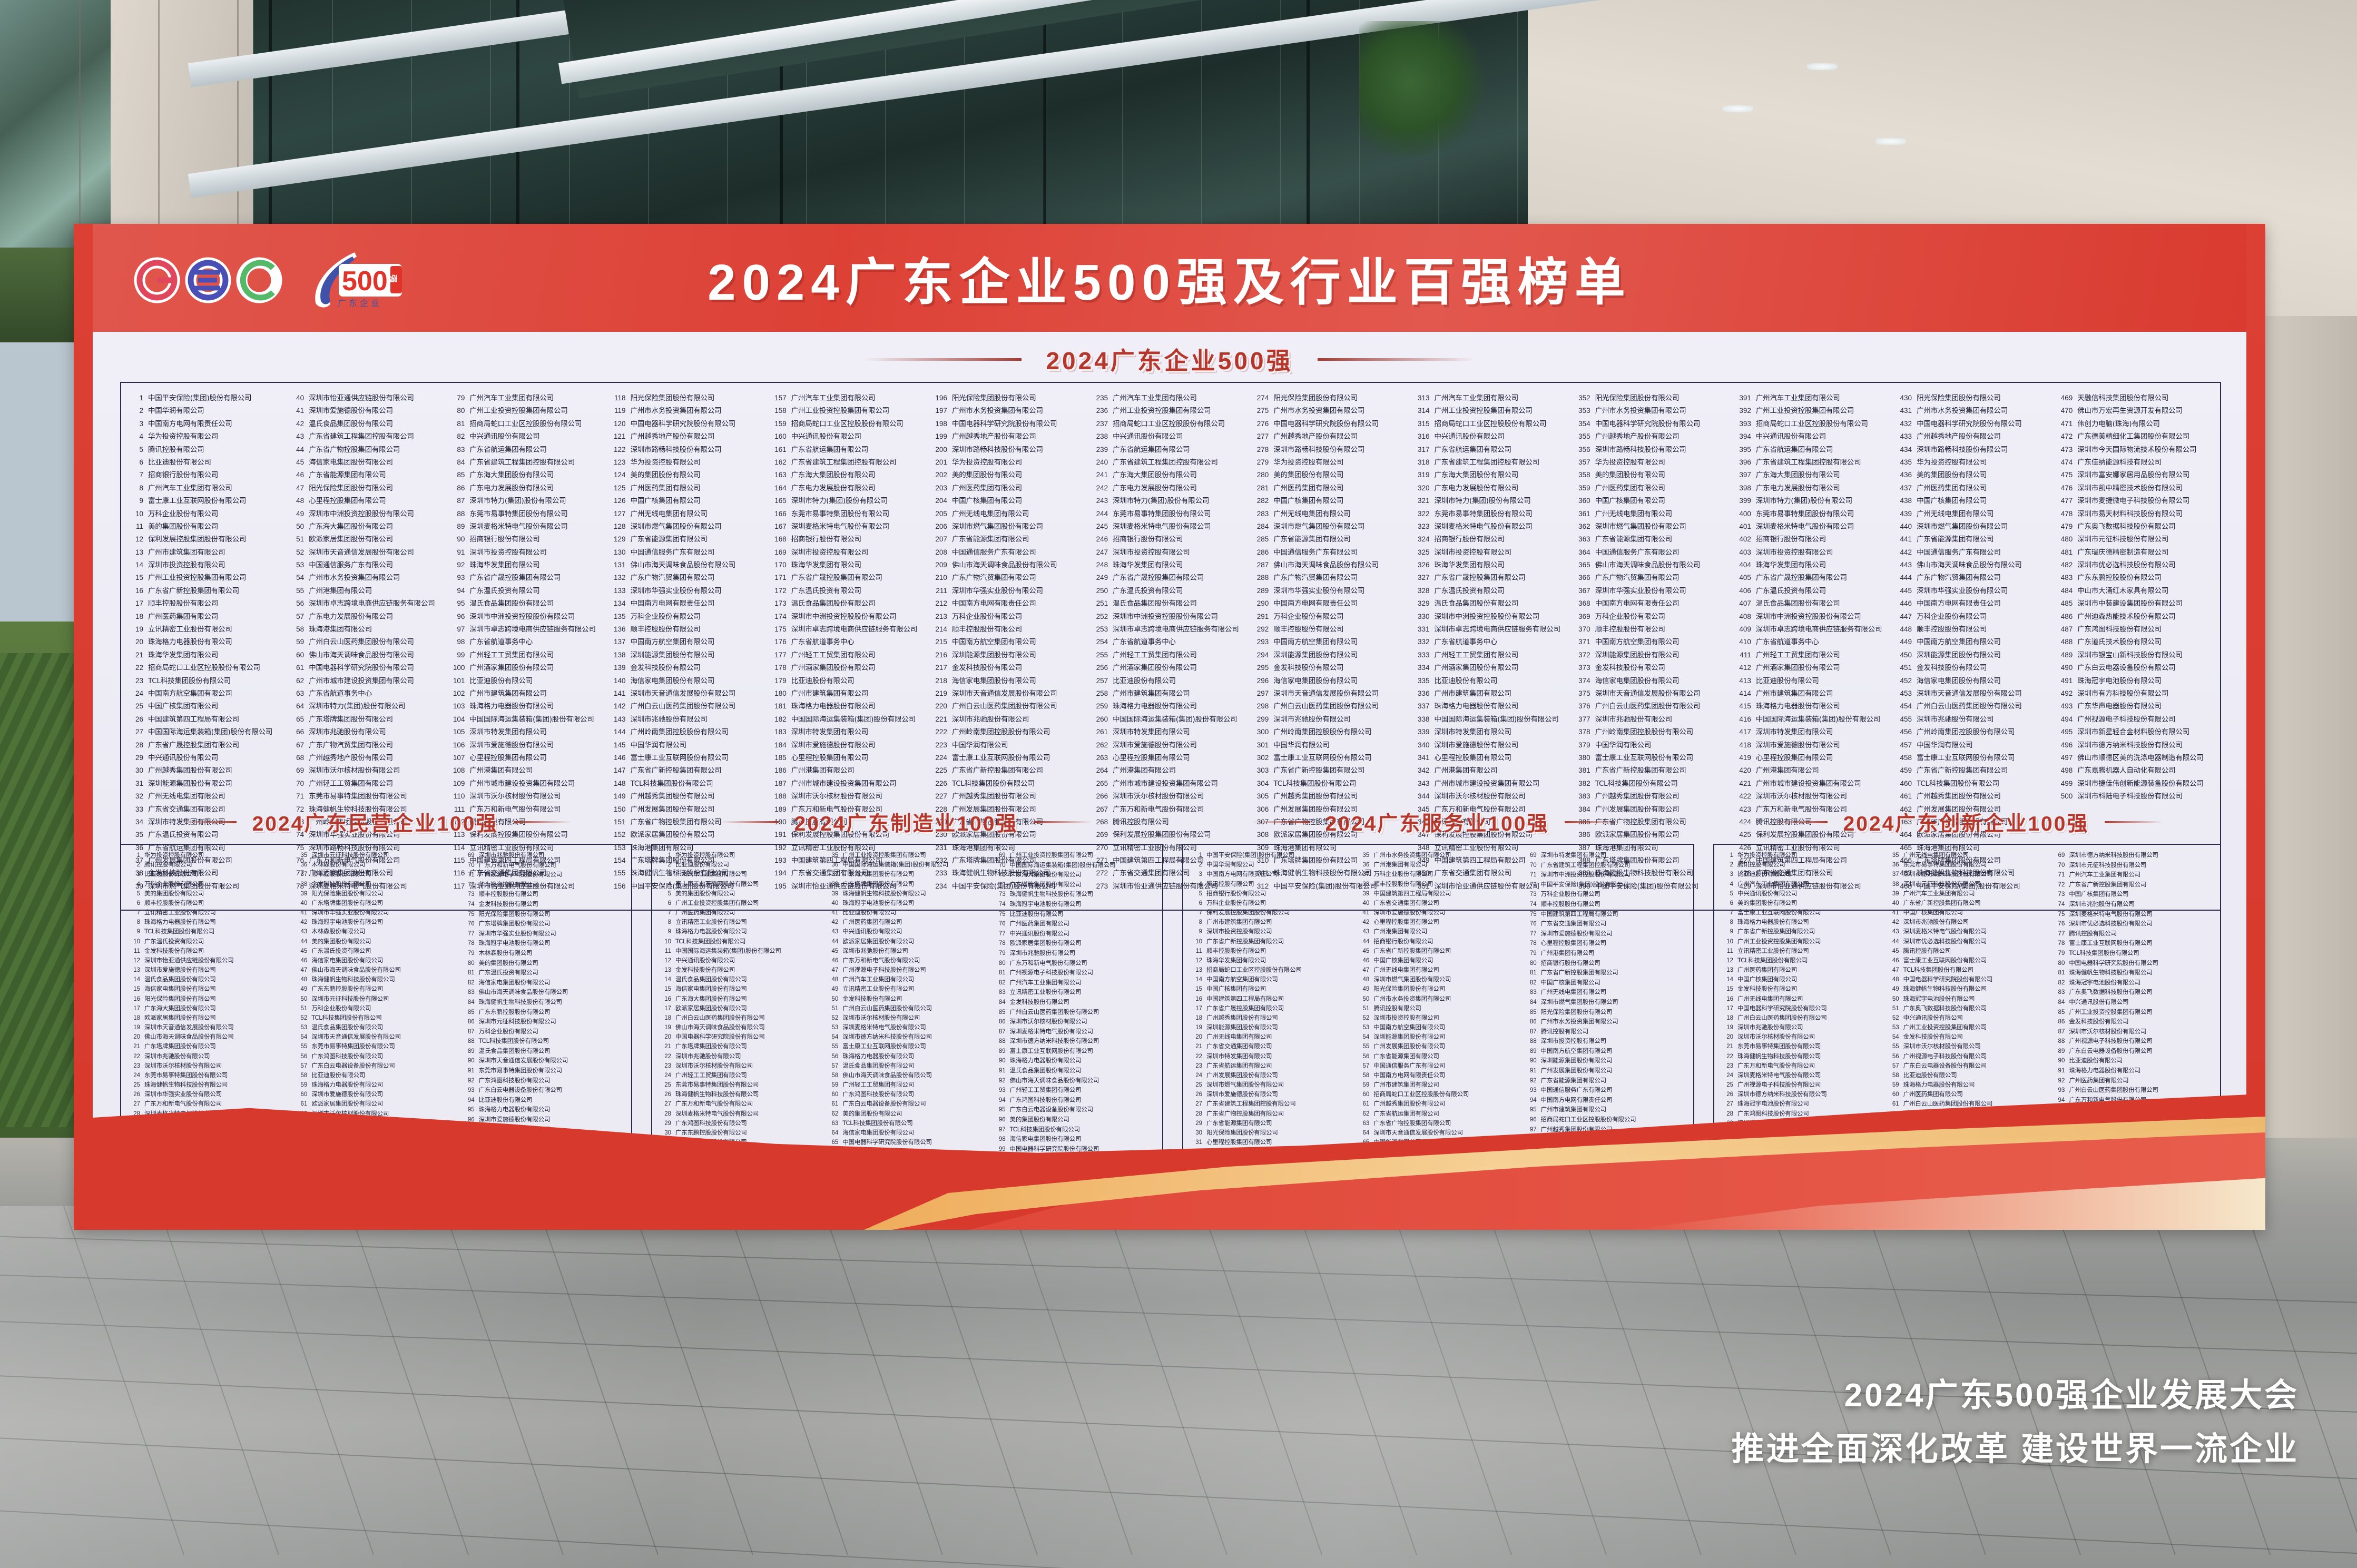 This screenshot has height=1568, width=2357. What do you see at coordinates (688, 567) in the screenshot?
I see `table-row: 131 佛山市海天调味食品股份有限公司` at bounding box center [688, 567].